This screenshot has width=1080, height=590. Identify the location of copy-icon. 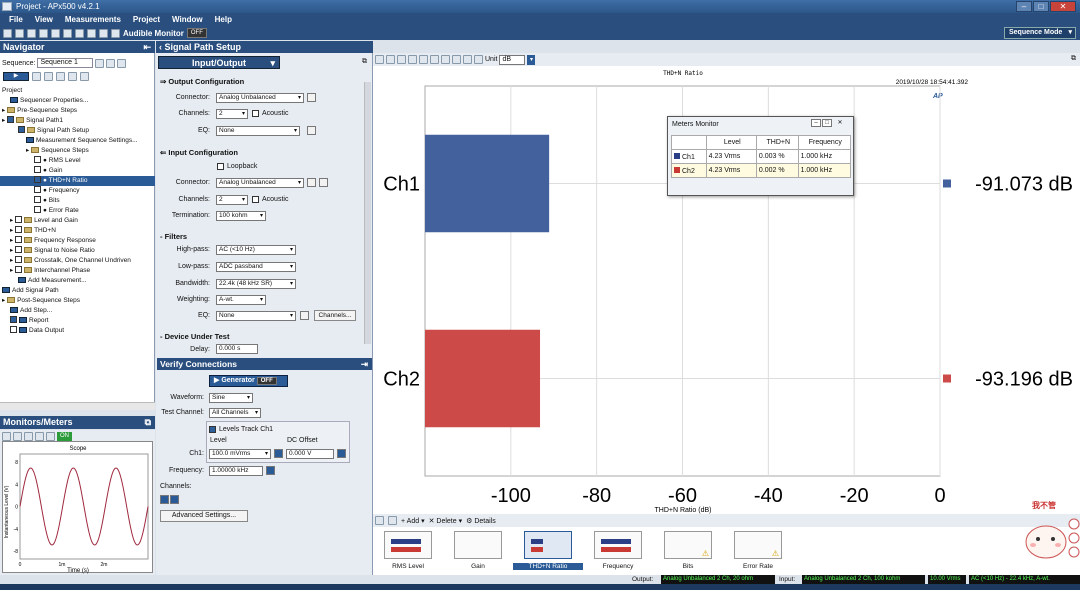
(379, 59).